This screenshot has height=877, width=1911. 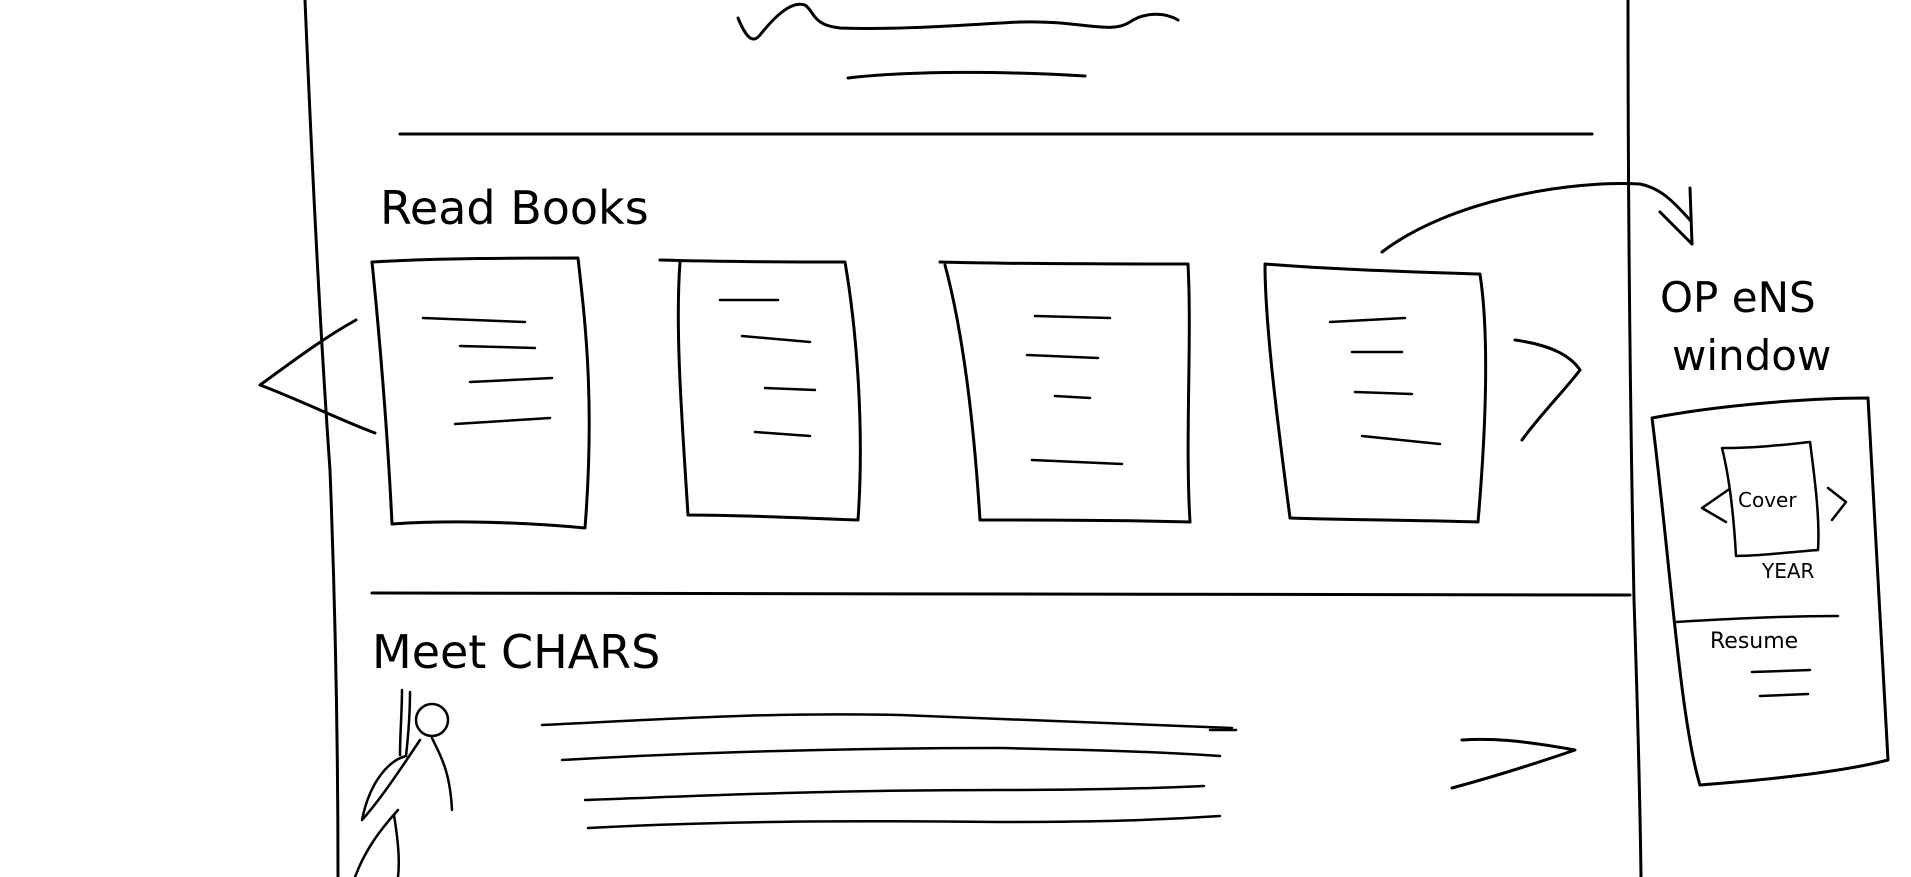 What do you see at coordinates (1738, 297) in the screenshot?
I see `note-line-1: OP eNS` at bounding box center [1738, 297].